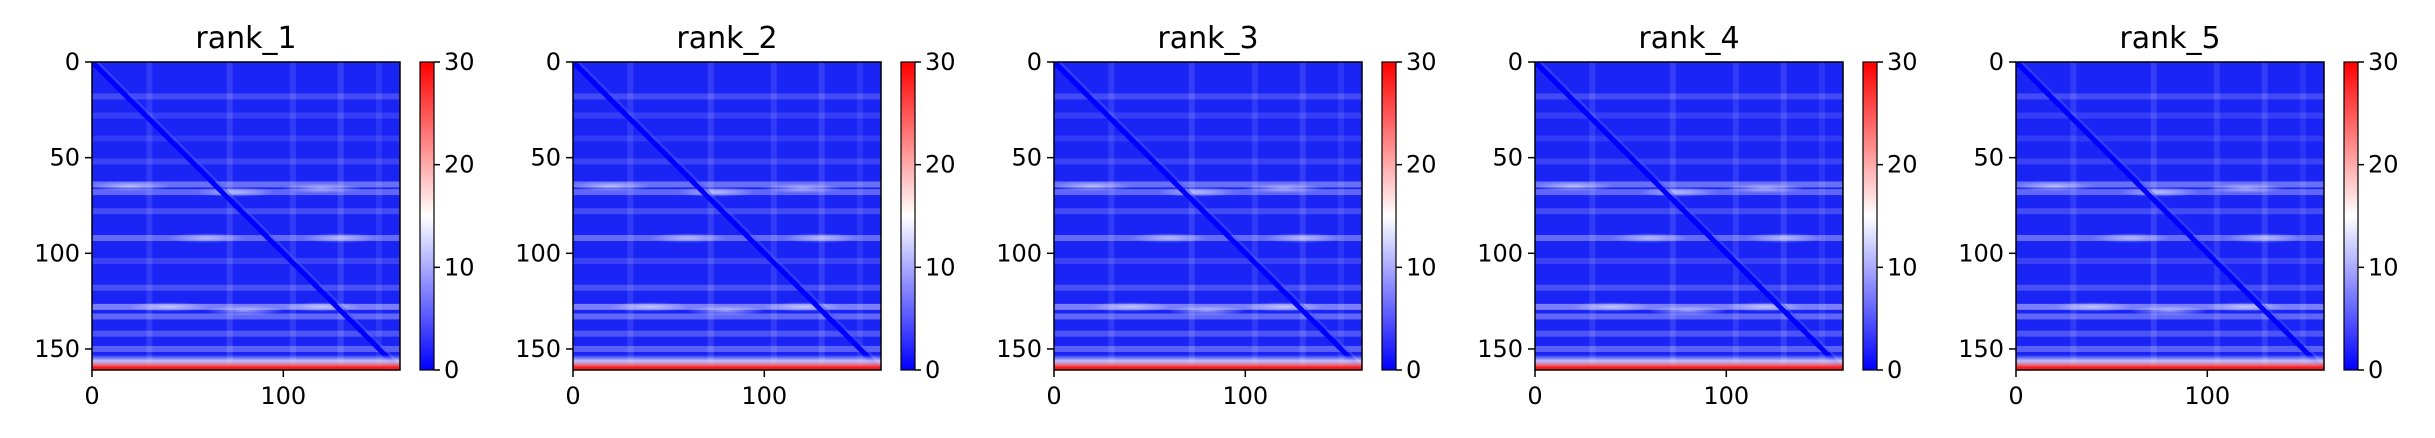 The image size is (2435, 438). What do you see at coordinates (1688, 38) in the screenshot?
I see `chart-title: rank_4` at bounding box center [1688, 38].